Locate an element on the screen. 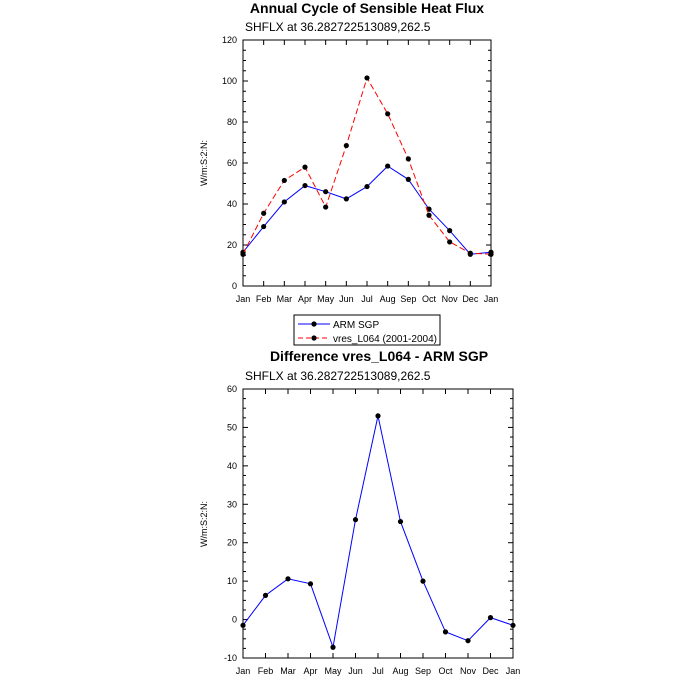  chart-1-xtick-label: Jul is located at coordinates (367, 299).